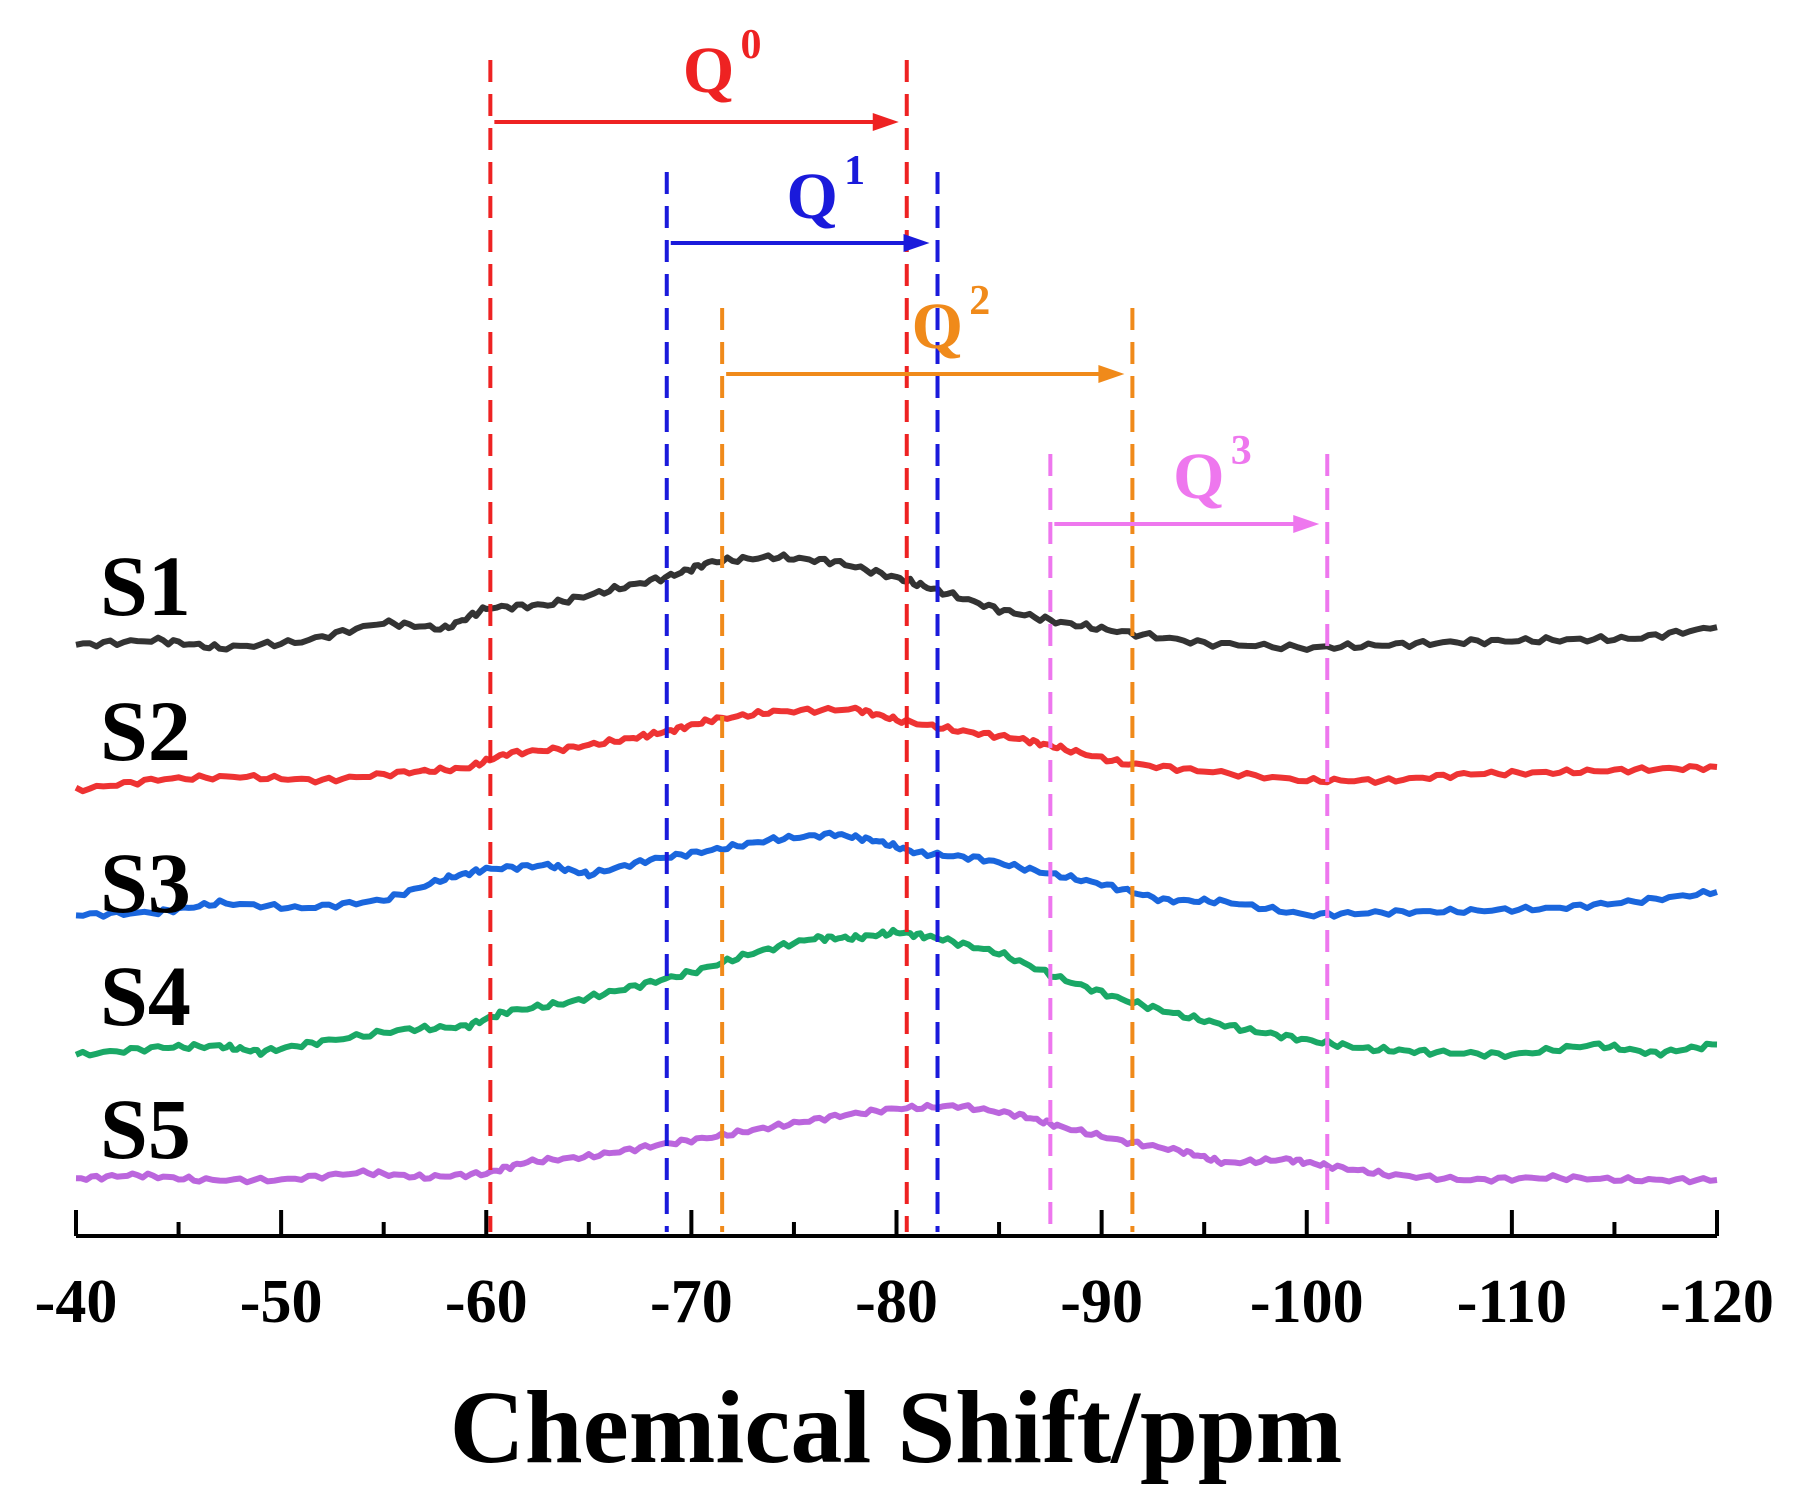  I want to click on region-q0-arrowhead, so click(885, 122).